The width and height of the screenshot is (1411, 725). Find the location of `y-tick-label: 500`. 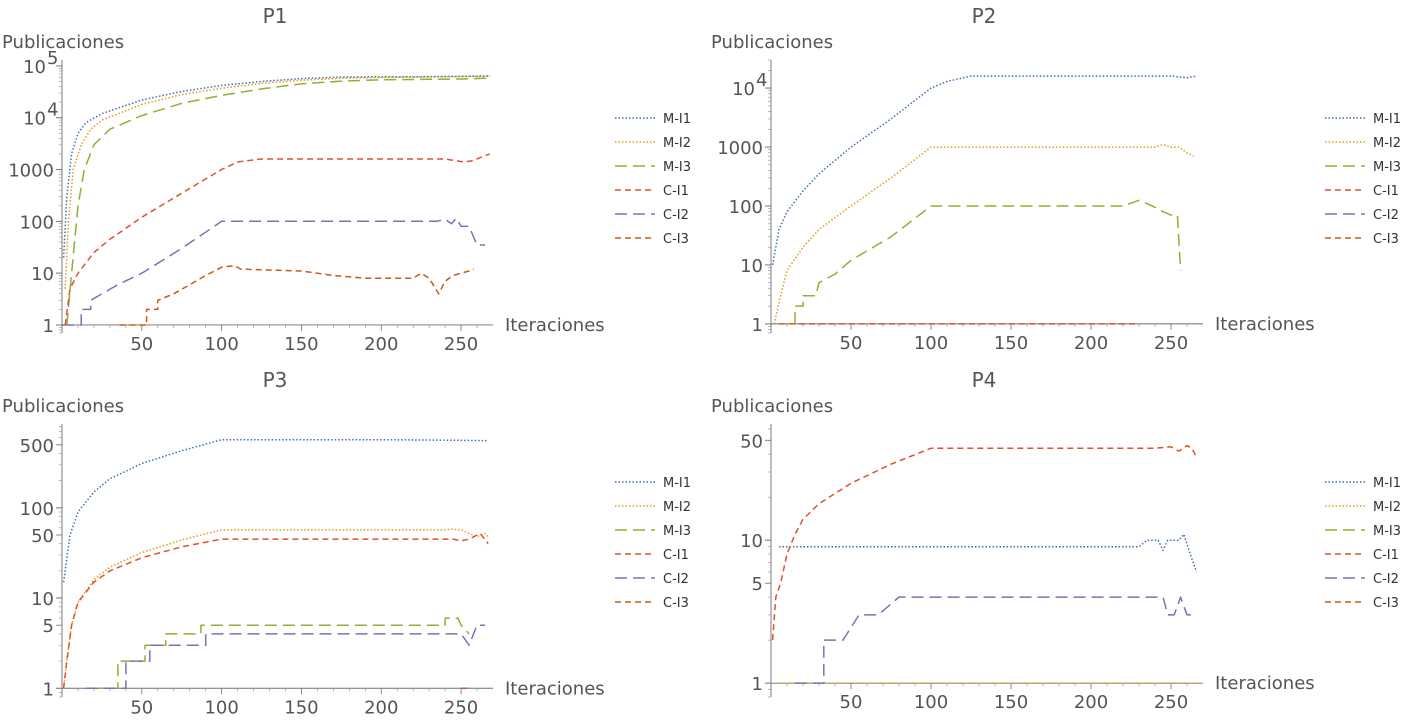

y-tick-label: 500 is located at coordinates (37, 446).